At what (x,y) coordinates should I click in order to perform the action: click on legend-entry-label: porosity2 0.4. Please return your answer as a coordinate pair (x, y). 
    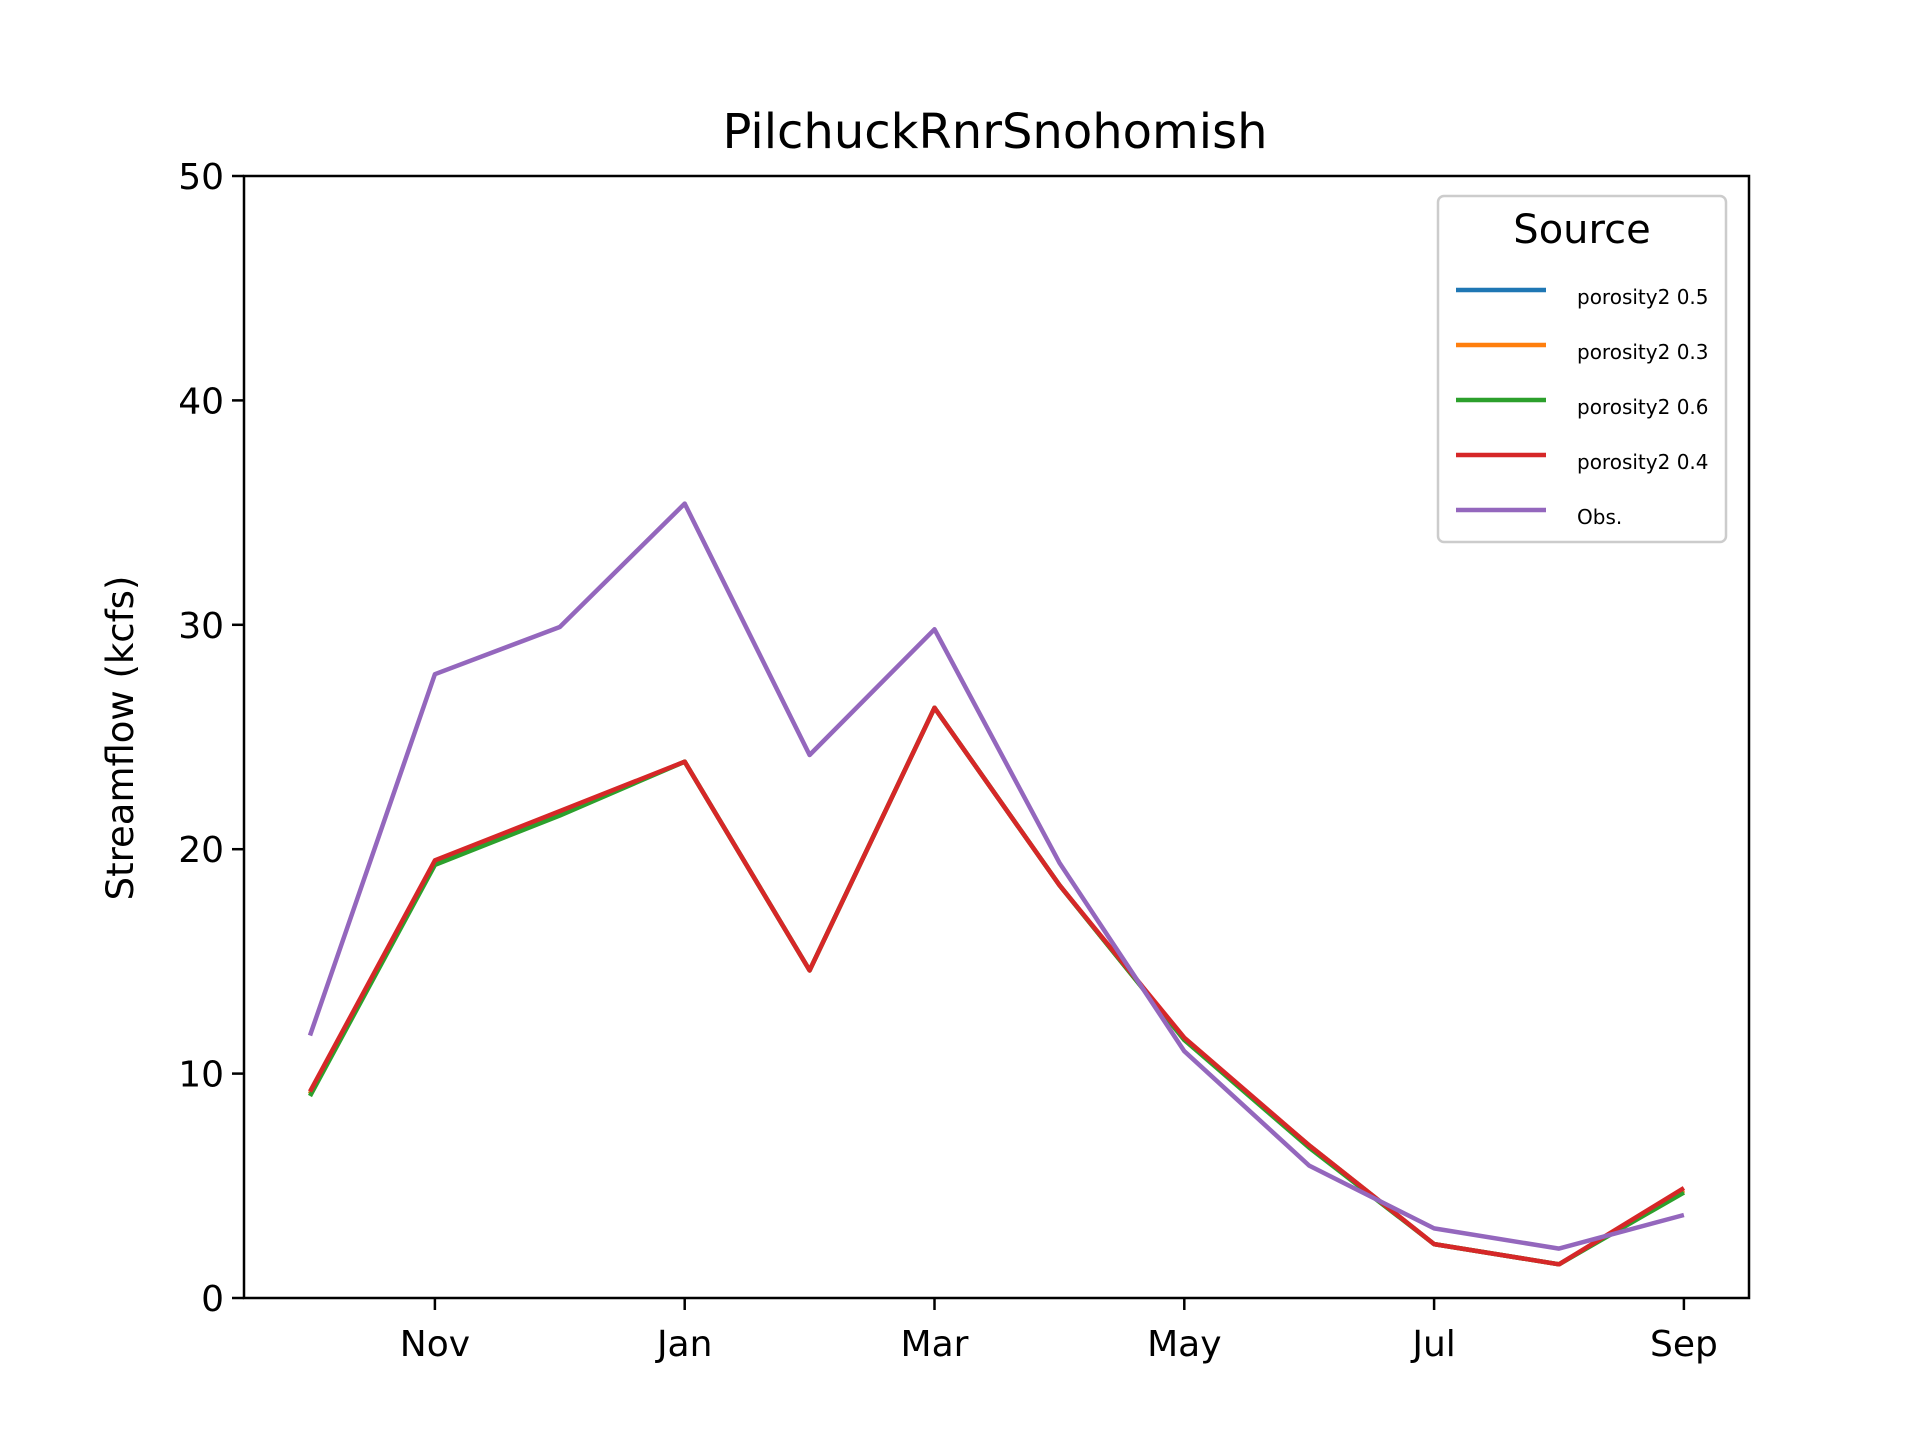
    Looking at the image, I should click on (1643, 462).